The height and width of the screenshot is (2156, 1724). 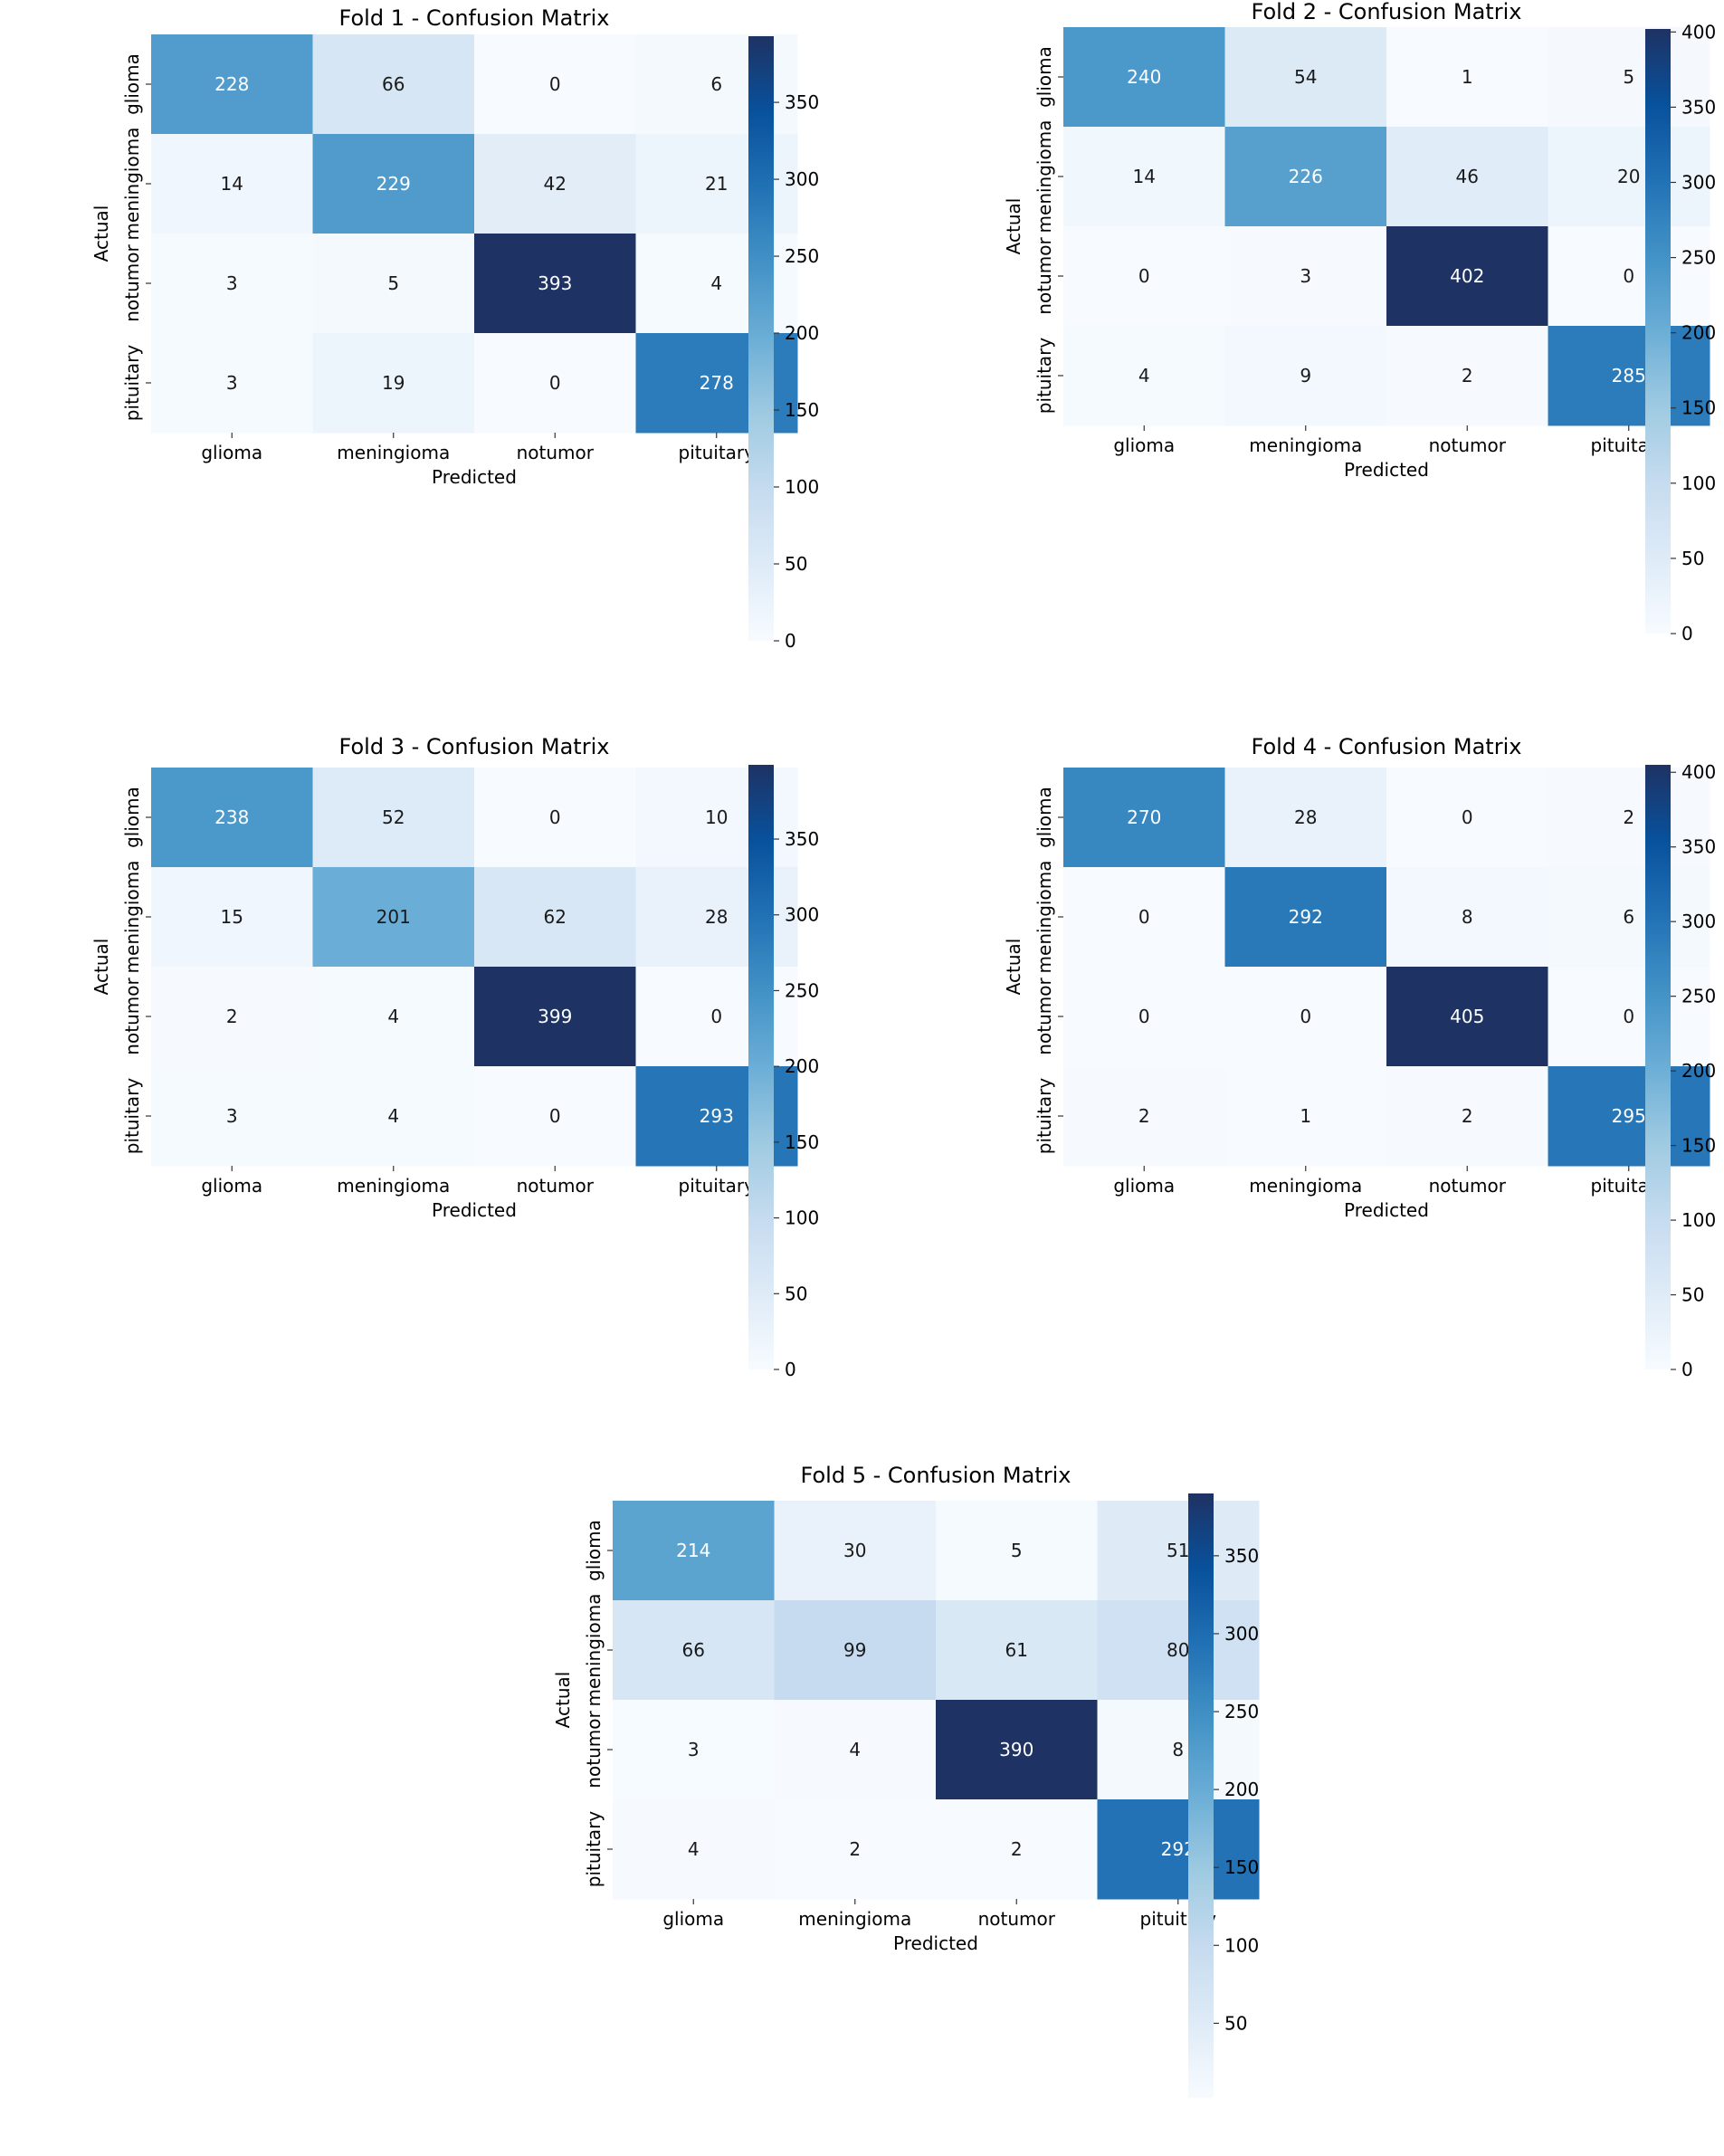 What do you see at coordinates (394, 917) in the screenshot?
I see `cell-value-label: 201` at bounding box center [394, 917].